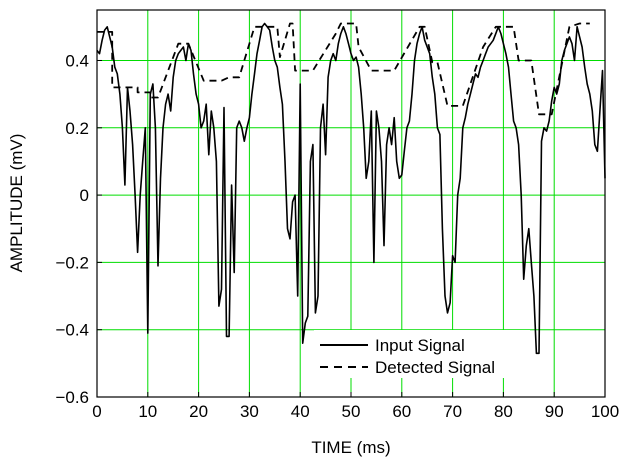 This screenshot has width=628, height=462. Describe the element at coordinates (503, 411) in the screenshot. I see `x-tick-label: 80` at that location.